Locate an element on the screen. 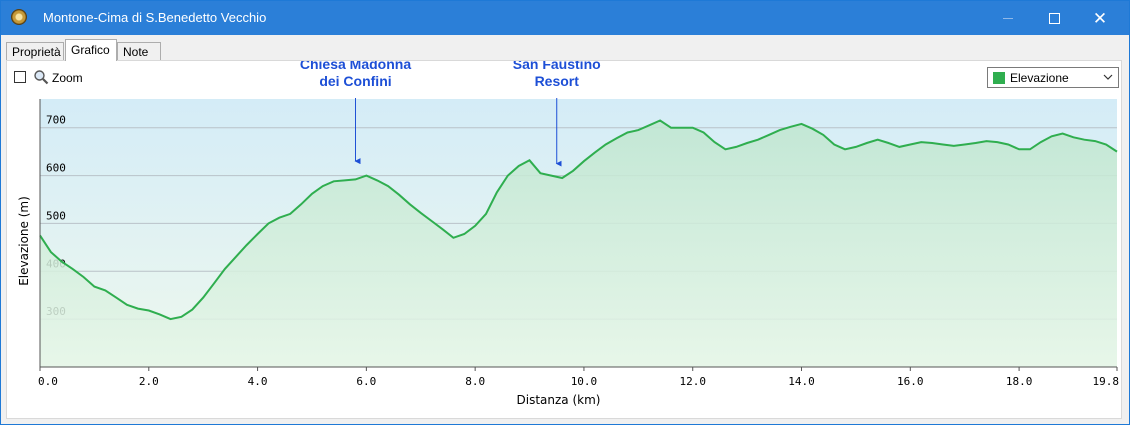 Image resolution: width=1130 pixels, height=425 pixels. close-icon: ✕ is located at coordinates (1100, 18).